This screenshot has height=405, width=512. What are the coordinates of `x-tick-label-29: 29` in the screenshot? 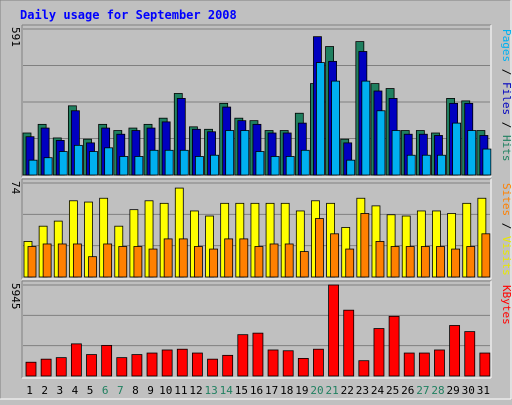 It's located at (453, 390).